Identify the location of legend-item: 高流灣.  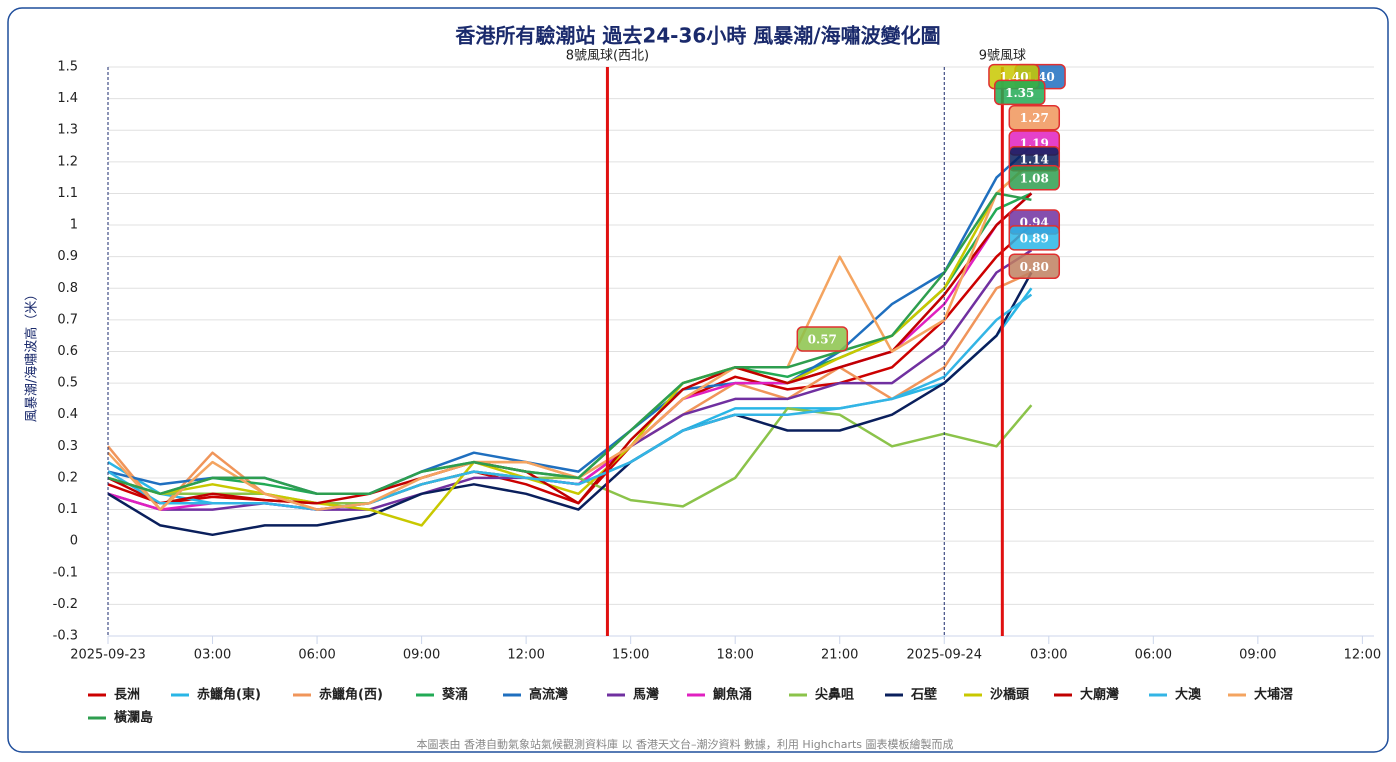
(535, 695).